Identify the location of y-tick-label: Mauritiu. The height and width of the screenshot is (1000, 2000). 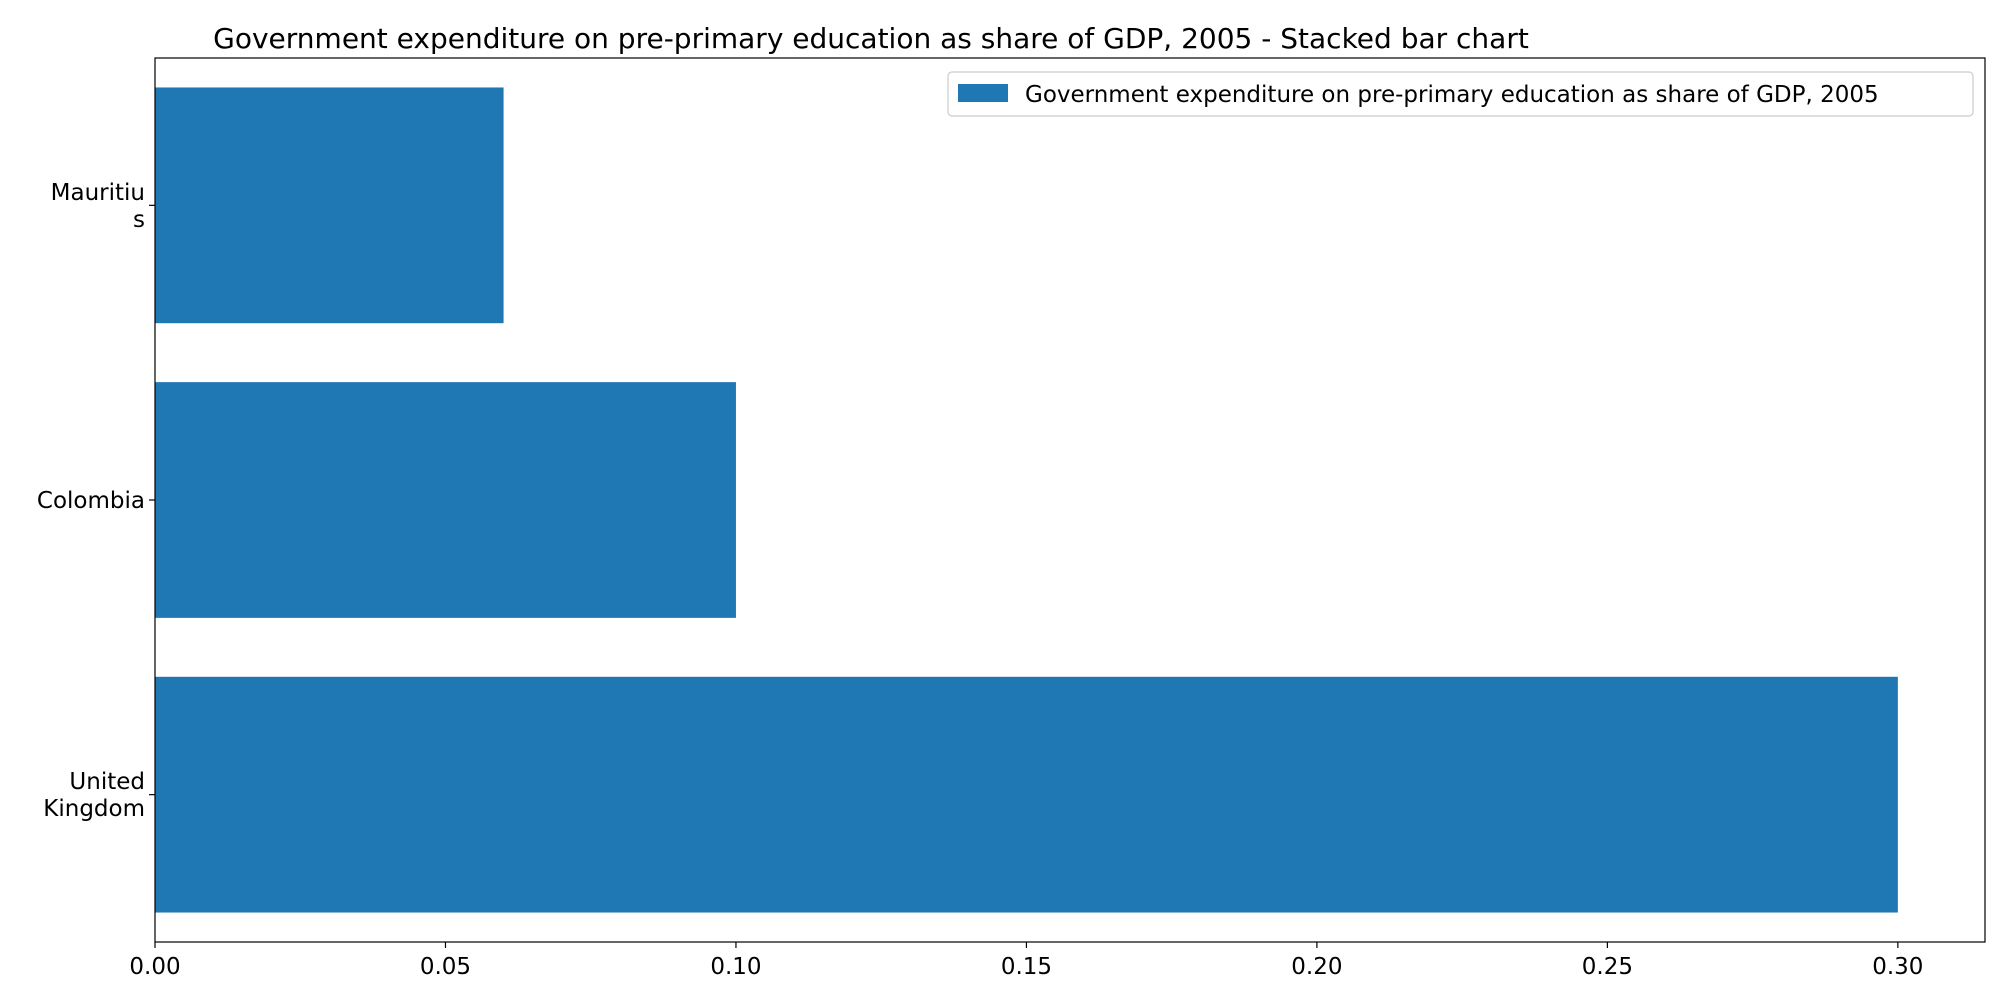
(98, 193).